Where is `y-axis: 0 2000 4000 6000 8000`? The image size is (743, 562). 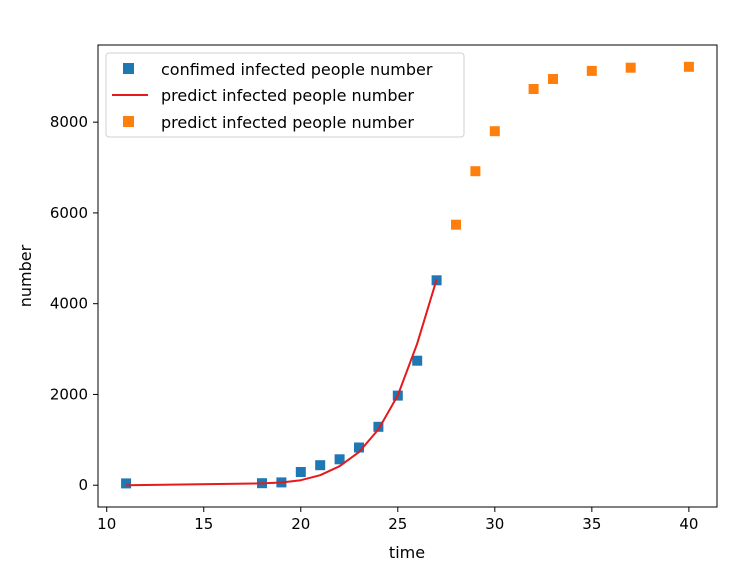
y-axis: 0 2000 4000 6000 8000 is located at coordinates (74, 303).